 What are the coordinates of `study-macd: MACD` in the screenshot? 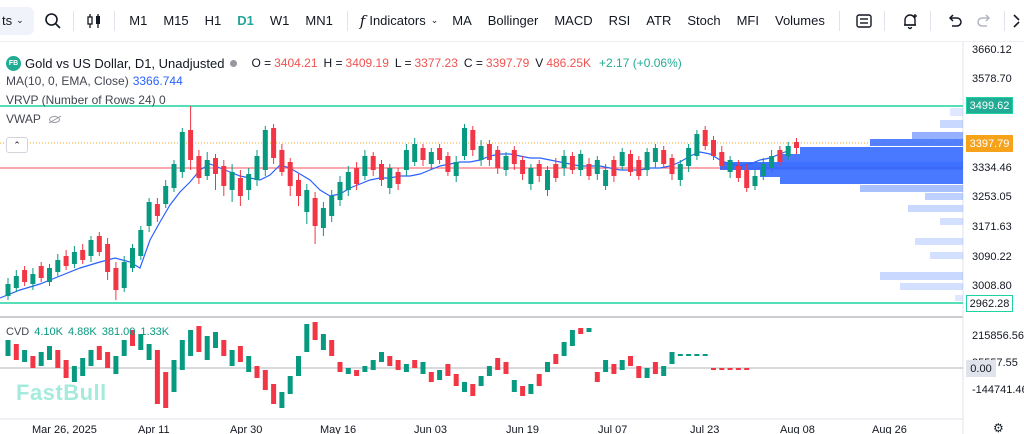 It's located at (573, 20).